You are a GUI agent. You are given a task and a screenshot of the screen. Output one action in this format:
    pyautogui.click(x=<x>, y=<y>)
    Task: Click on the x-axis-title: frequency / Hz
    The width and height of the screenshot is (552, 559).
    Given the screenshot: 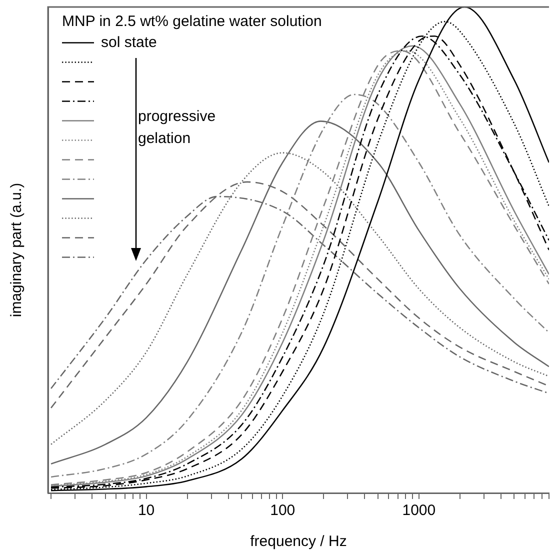 What is the action you would take?
    pyautogui.click(x=298, y=541)
    